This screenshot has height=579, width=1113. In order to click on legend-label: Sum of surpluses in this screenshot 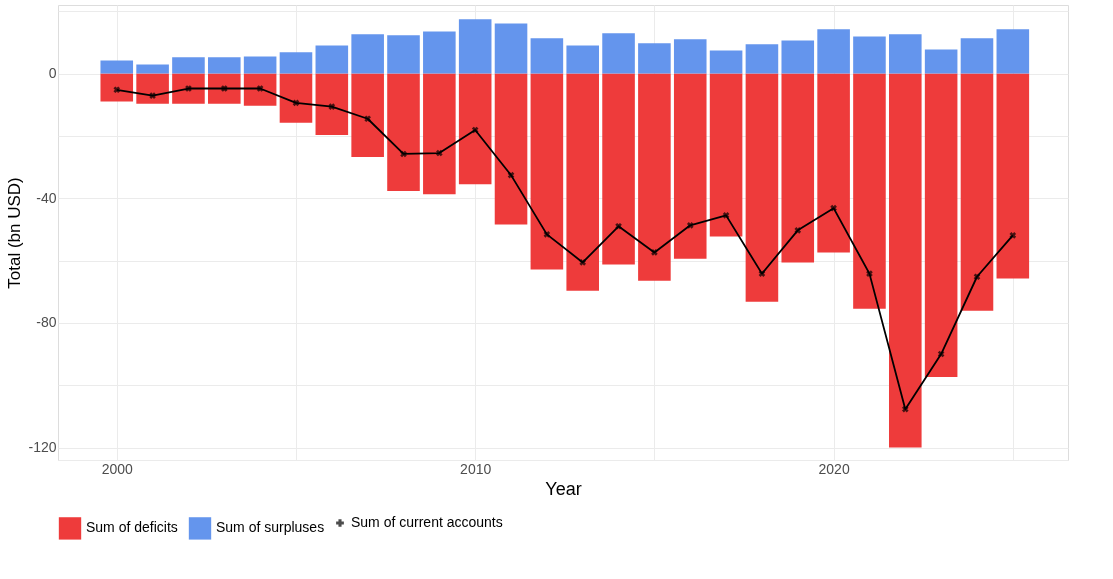, I will do `click(270, 527)`.